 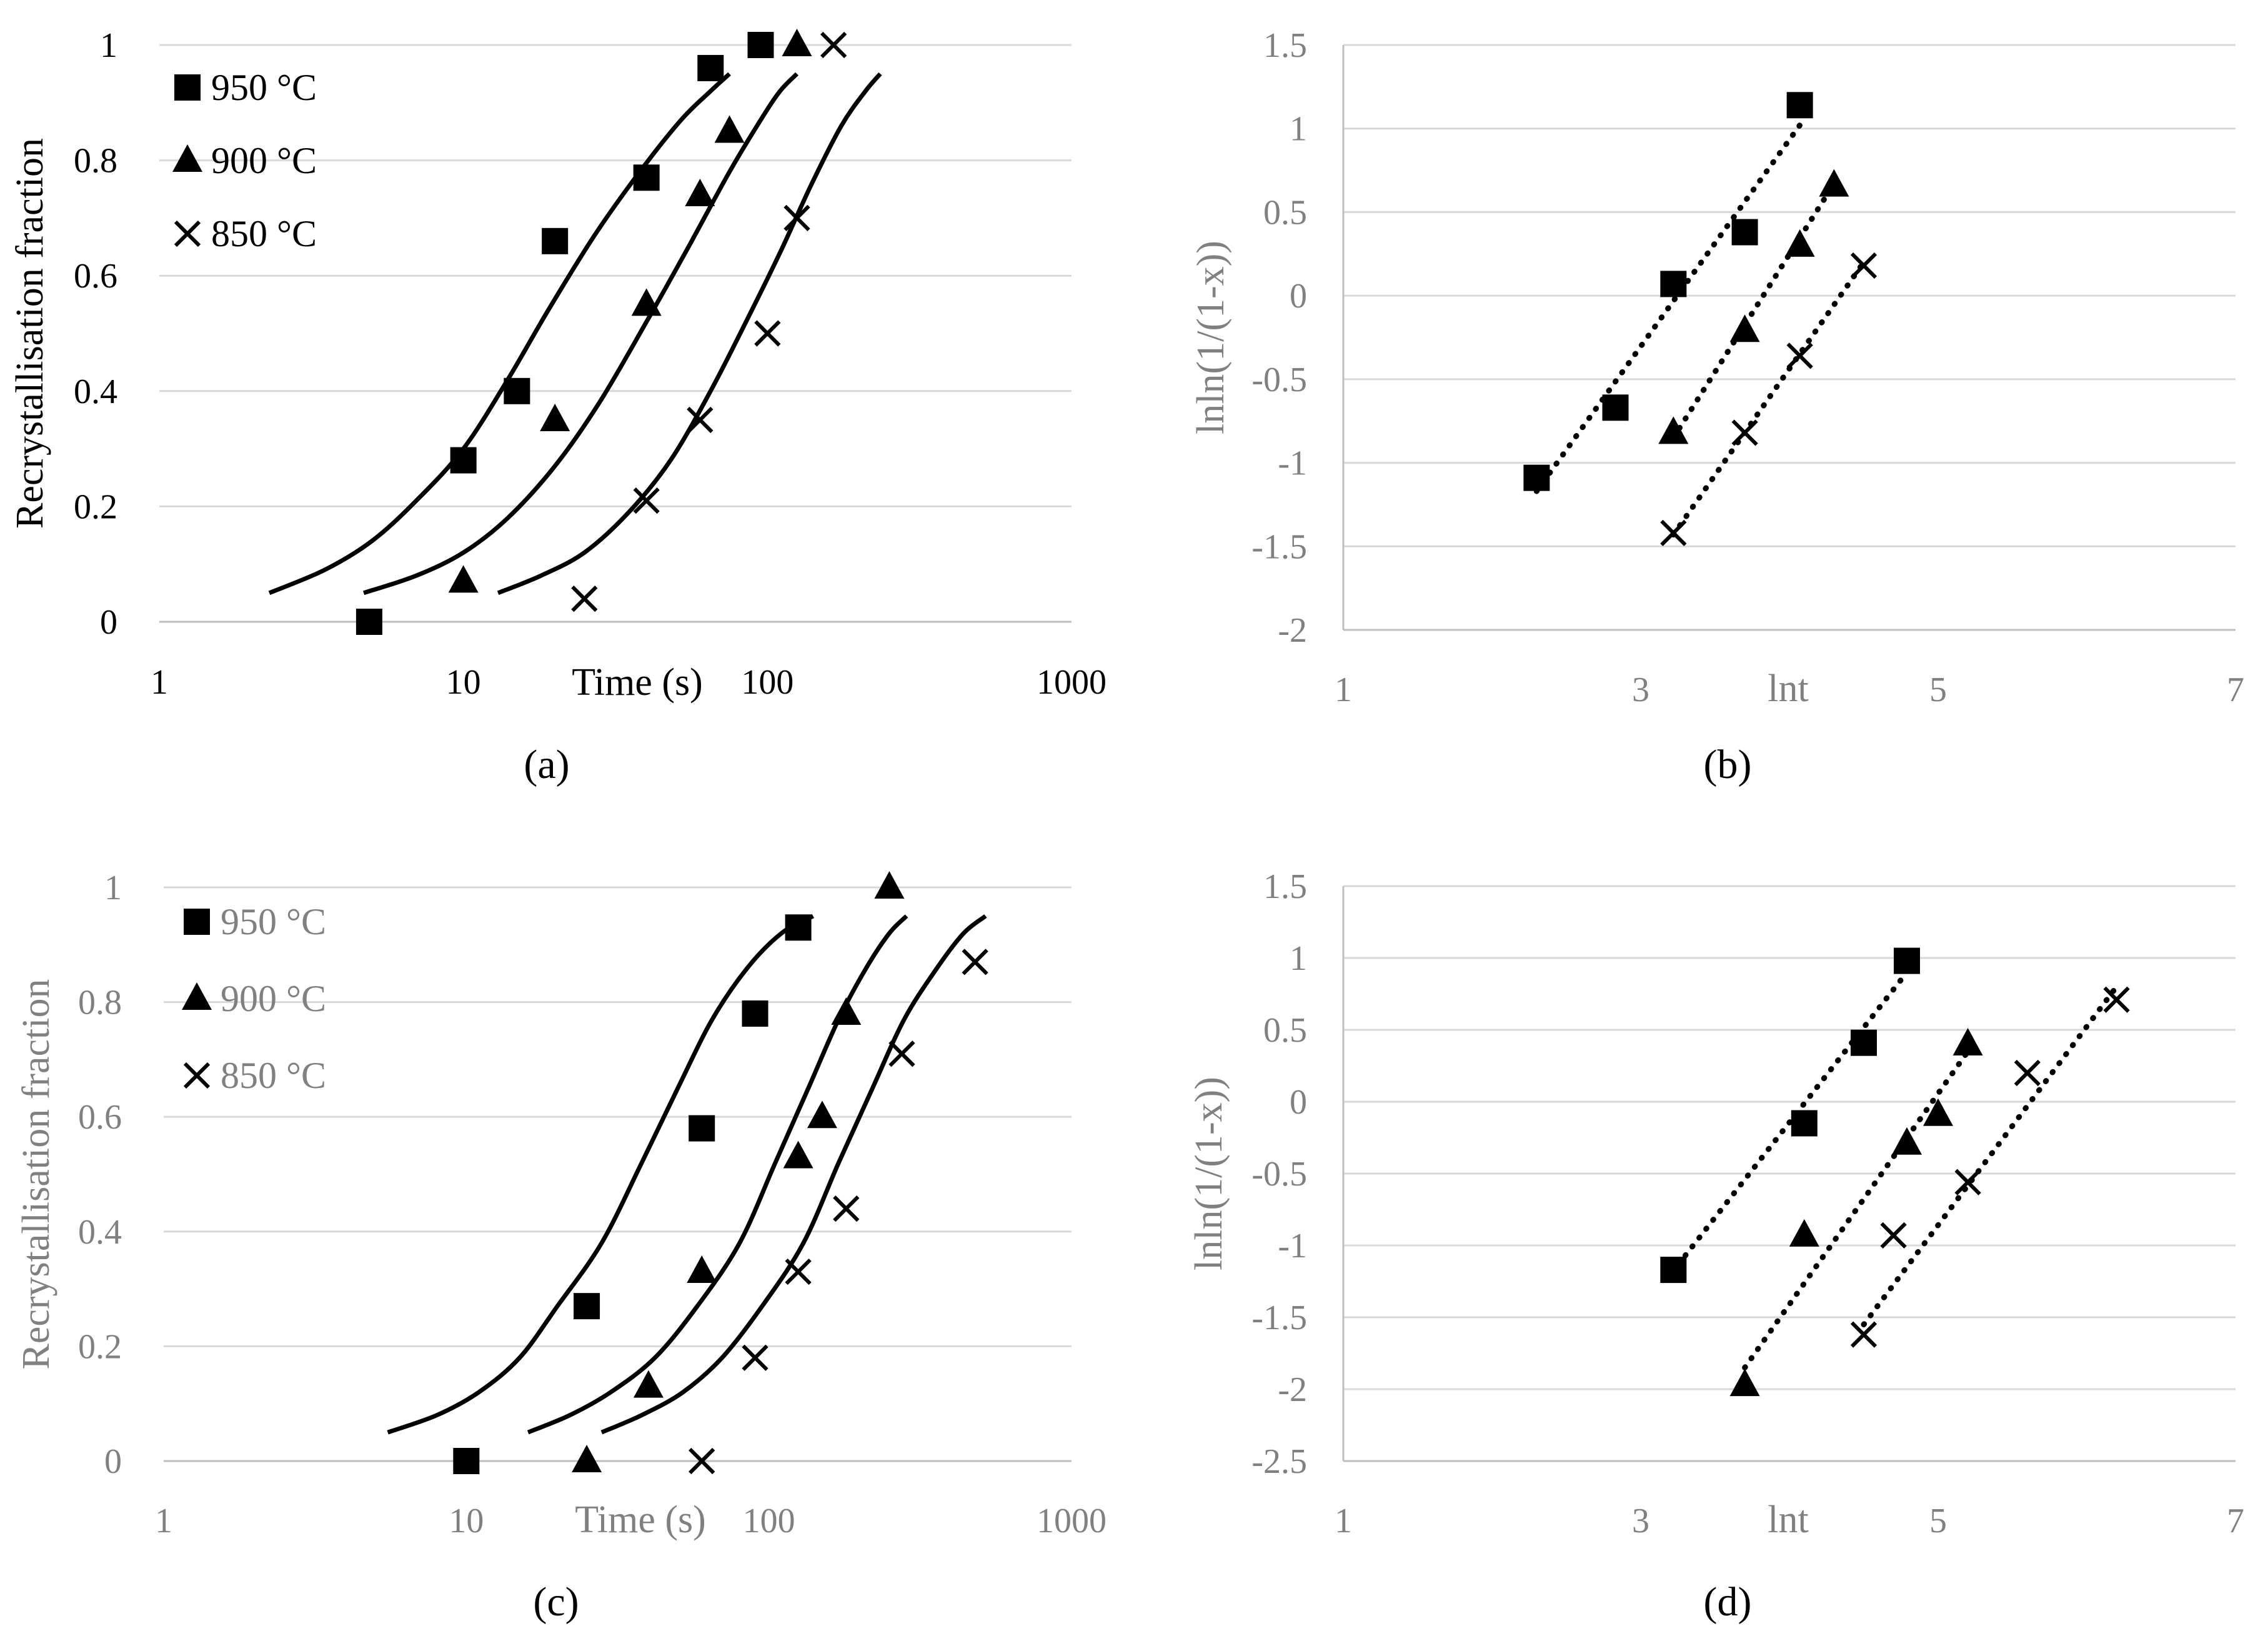 What do you see at coordinates (1279, 1461) in the screenshot?
I see `y-tick-label: -2.5` at bounding box center [1279, 1461].